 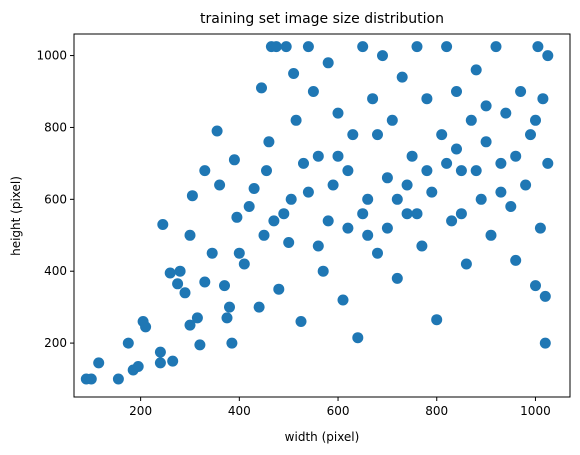 What do you see at coordinates (322, 19) in the screenshot?
I see `chart-title: training set image size distribution` at bounding box center [322, 19].